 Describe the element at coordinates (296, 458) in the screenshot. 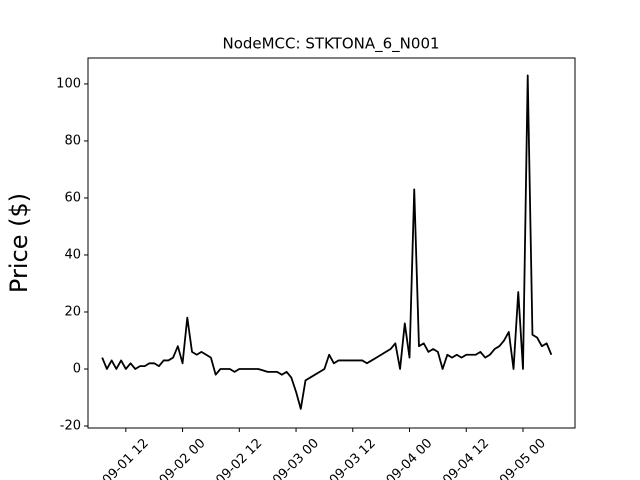

I see `x-tick-label: 09-03 00` at that location.